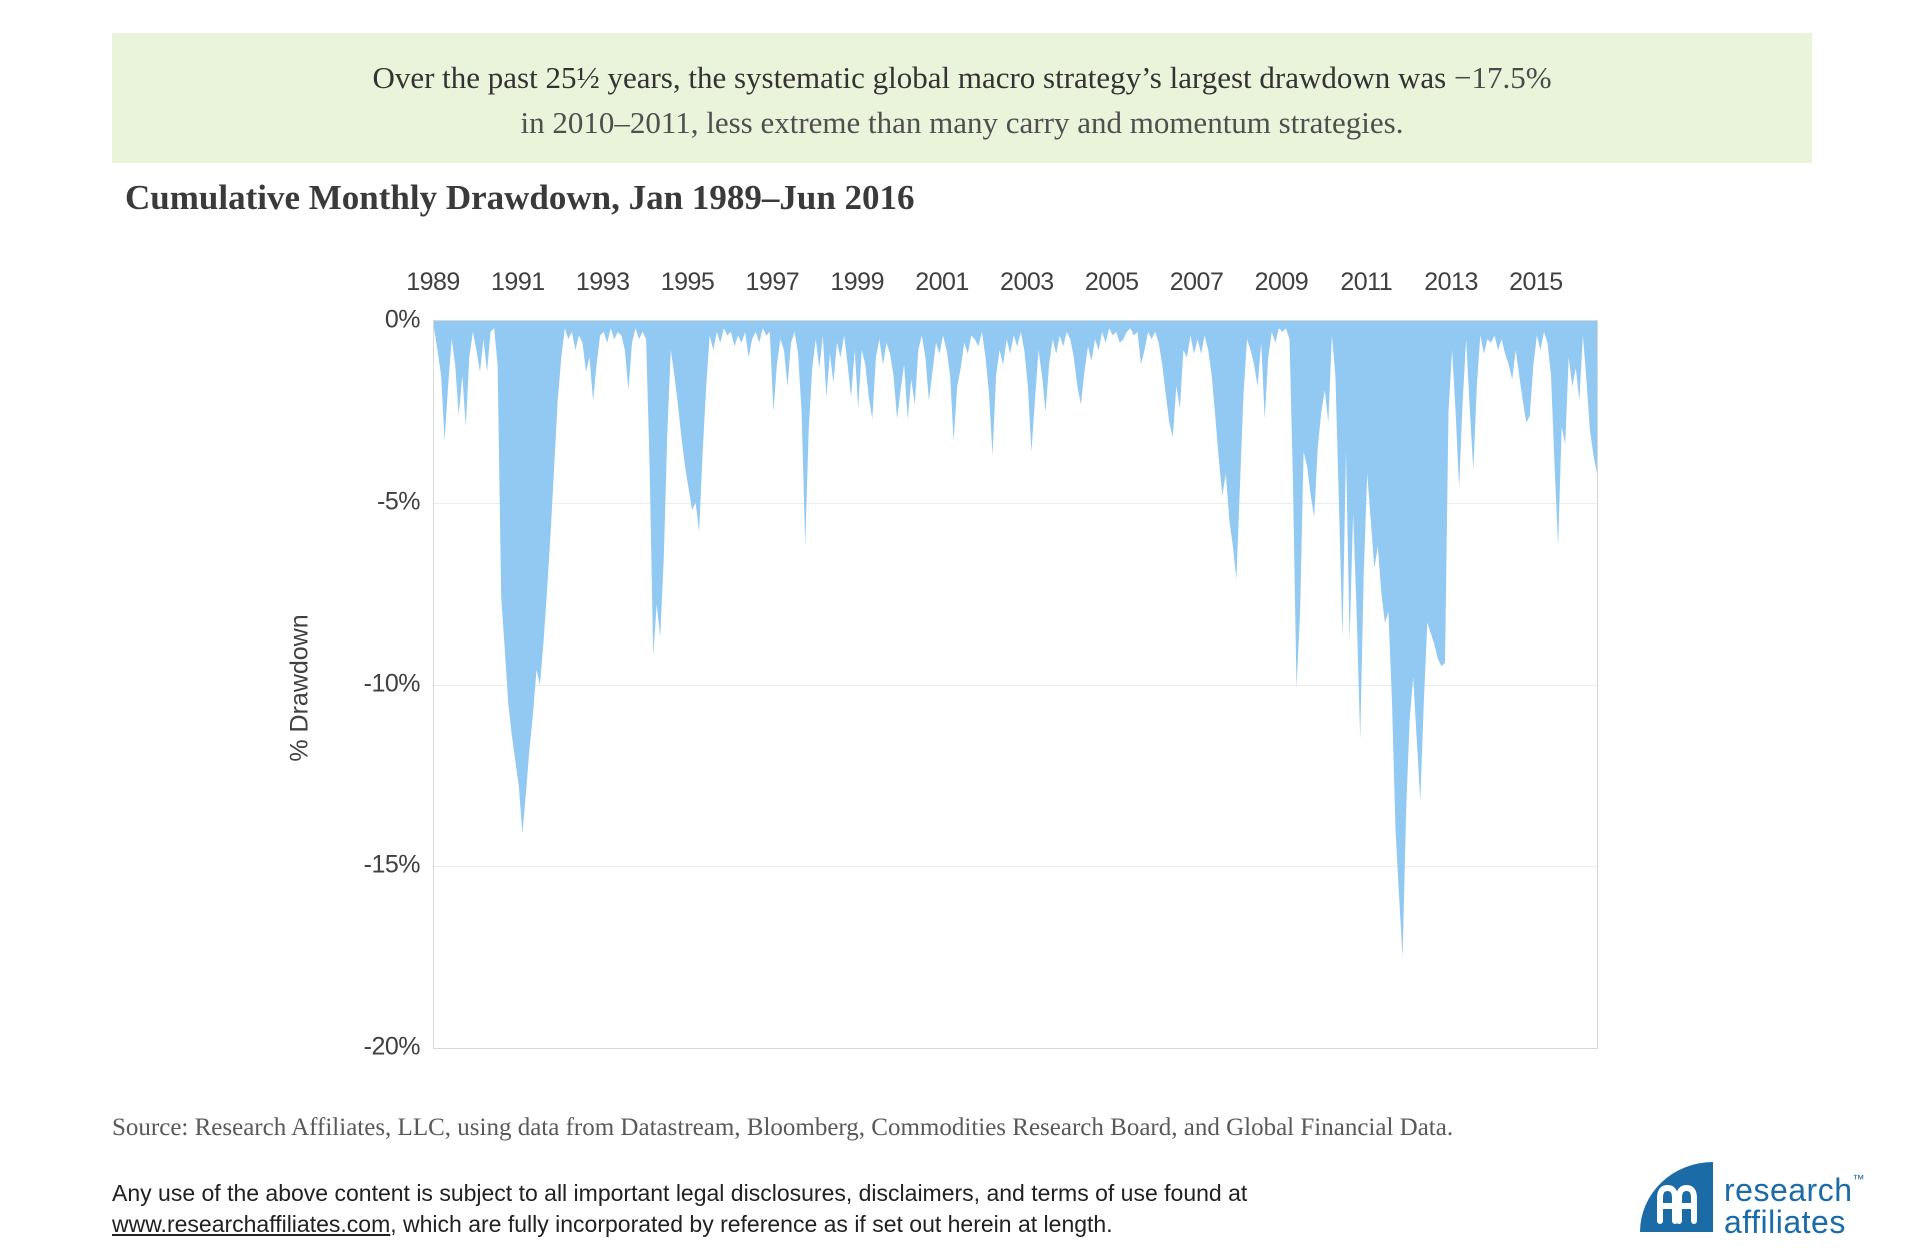  Describe the element at coordinates (1196, 282) in the screenshot. I see `x-tick-label: 2007` at that location.